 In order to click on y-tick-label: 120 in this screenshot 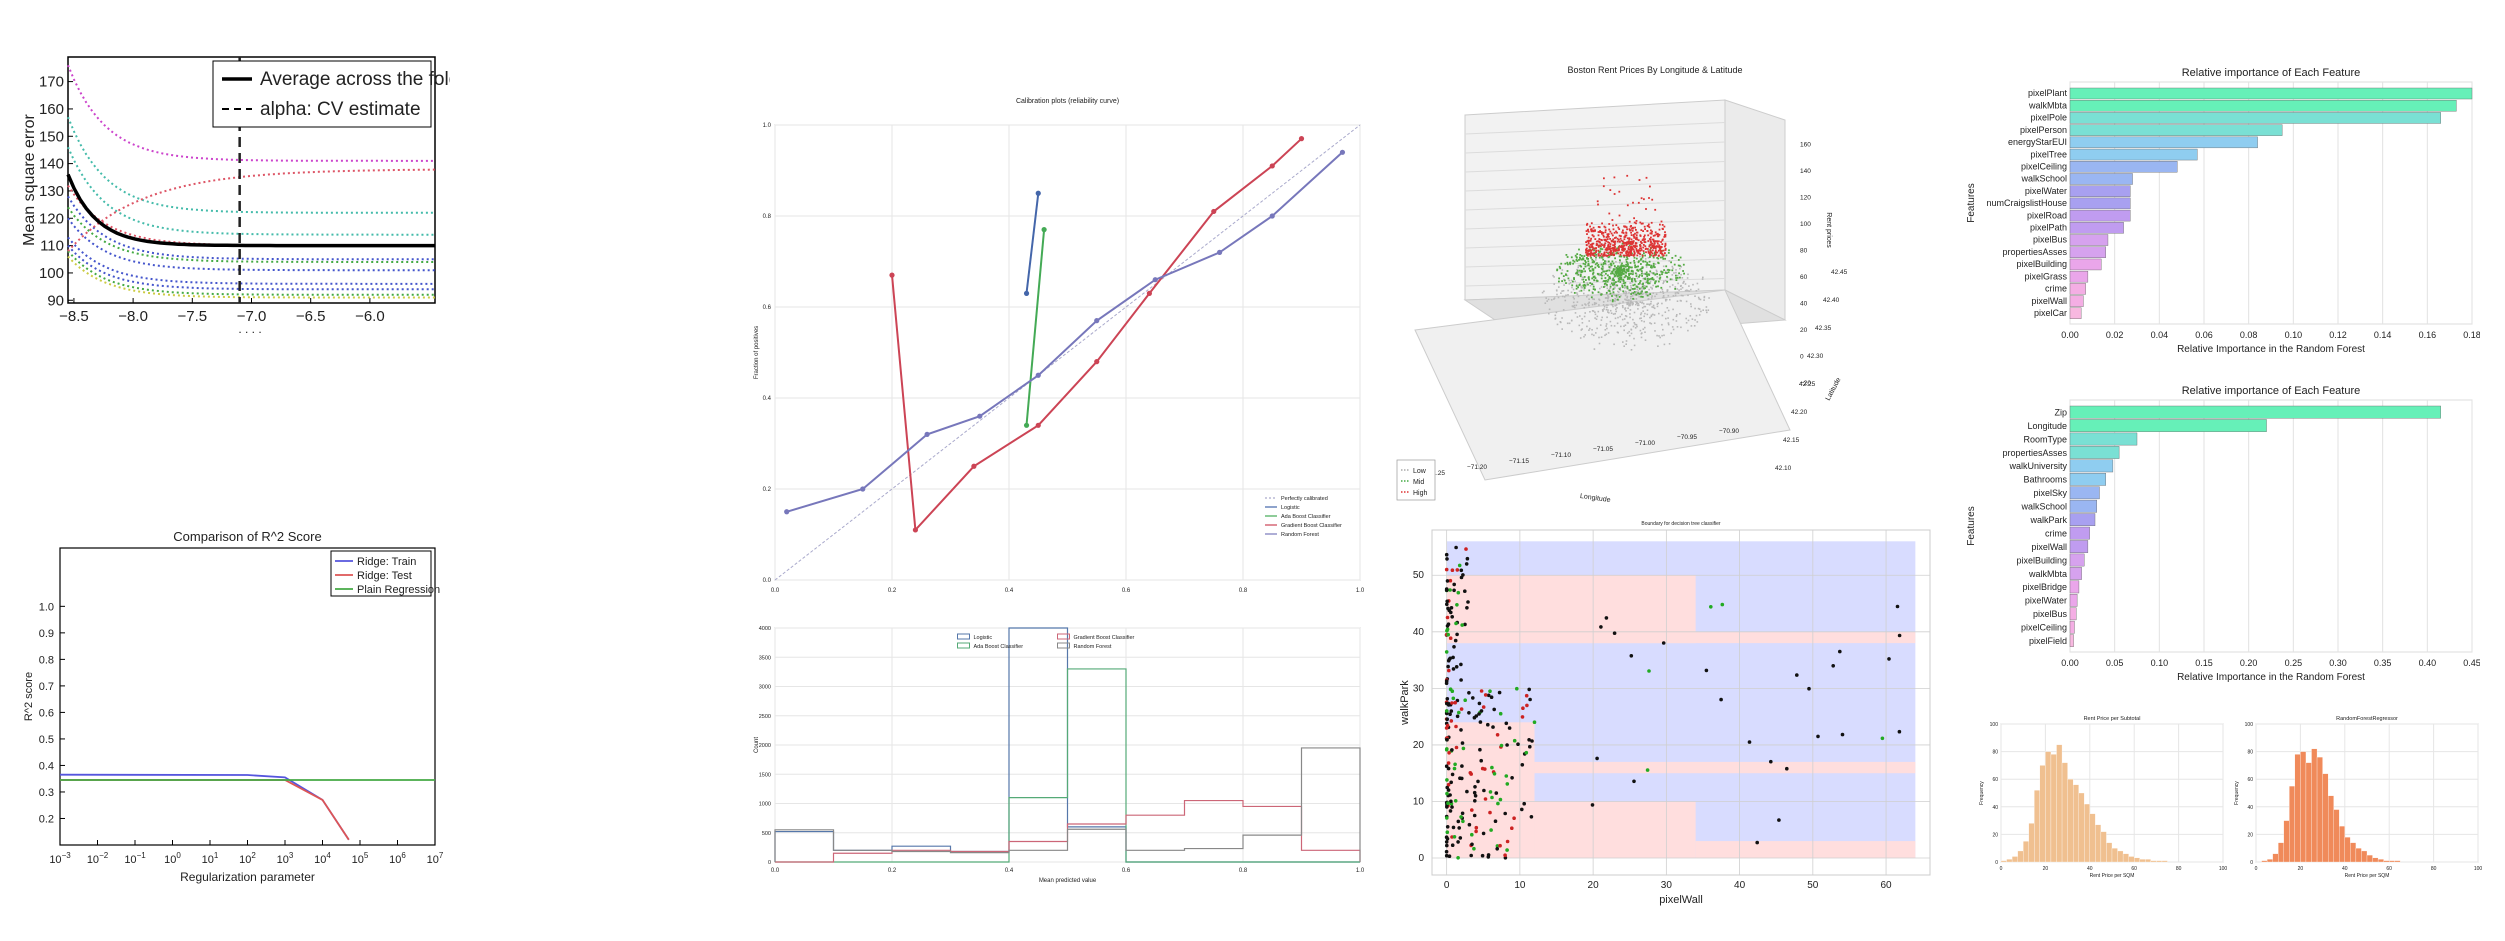, I will do `click(51, 218)`.